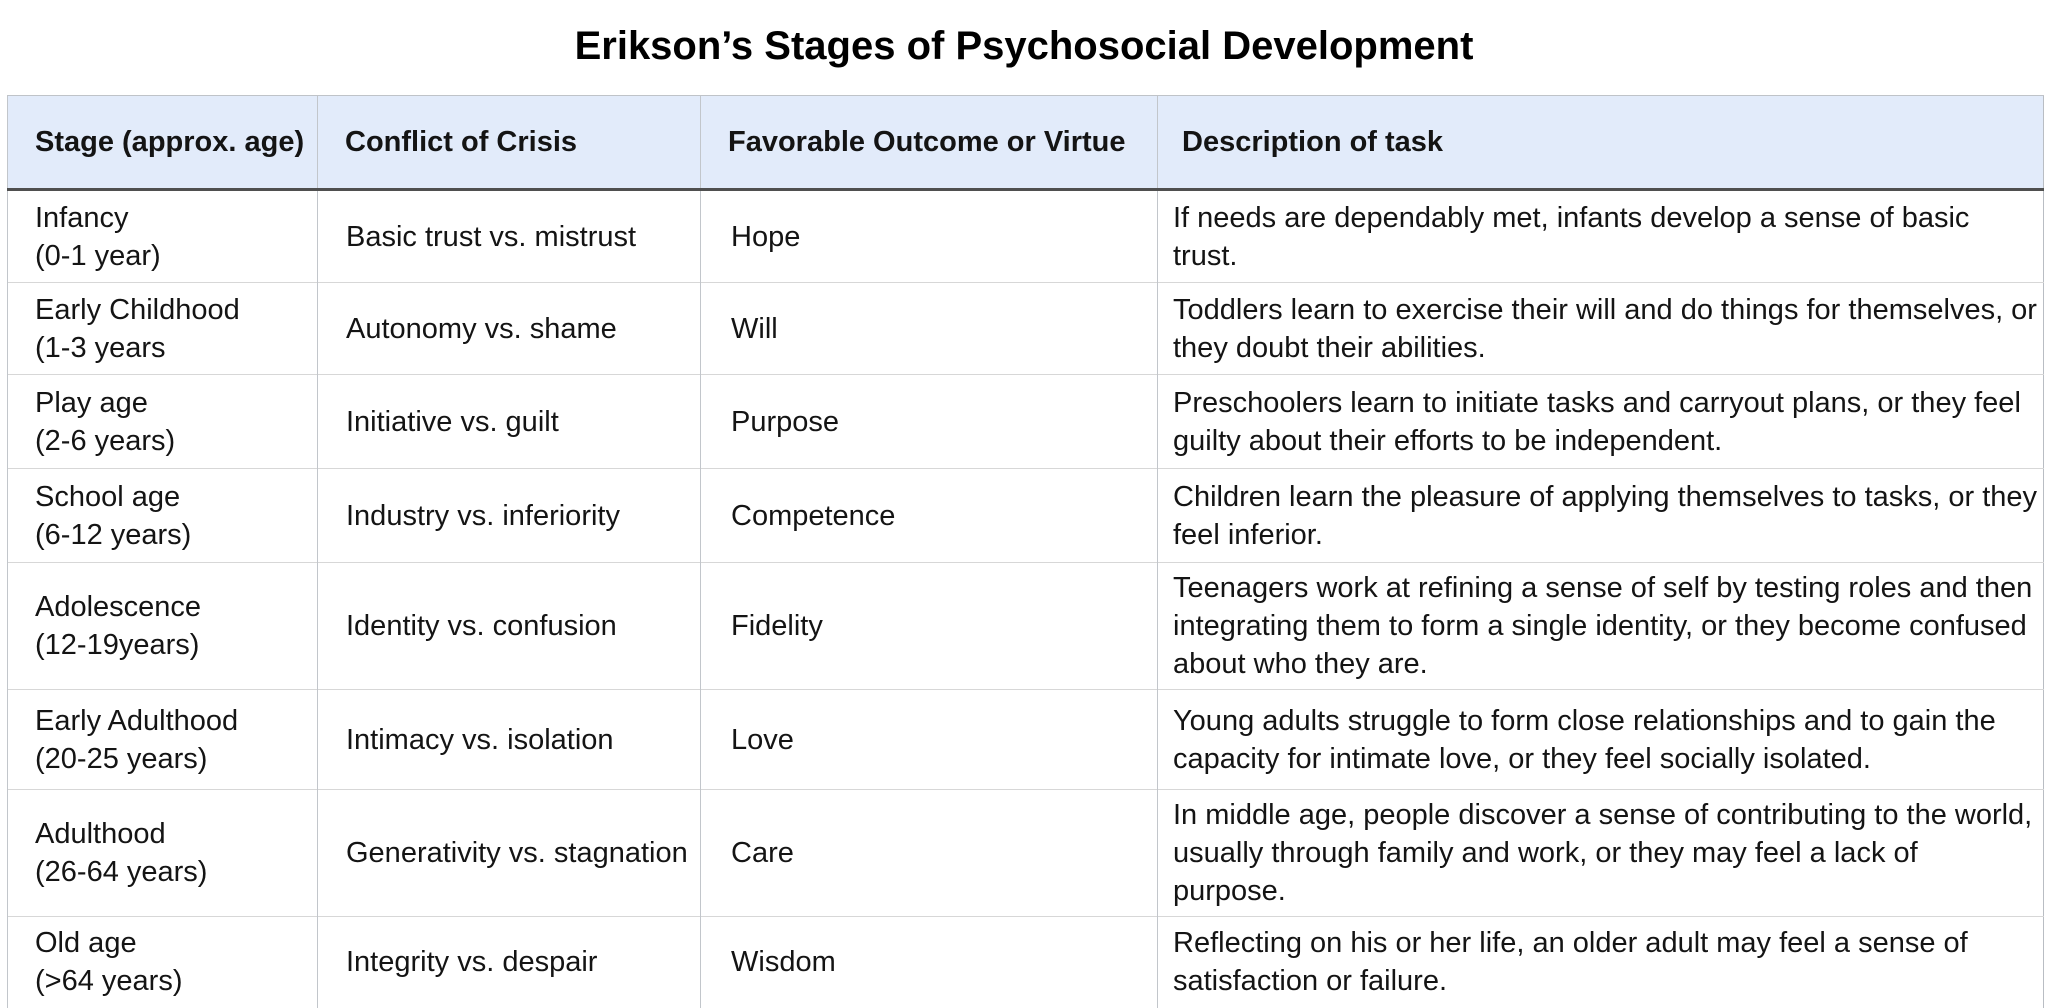 Image resolution: width=2048 pixels, height=1008 pixels. What do you see at coordinates (162, 853) in the screenshot?
I see `stage-cell: Adulthood (26-64 years)` at bounding box center [162, 853].